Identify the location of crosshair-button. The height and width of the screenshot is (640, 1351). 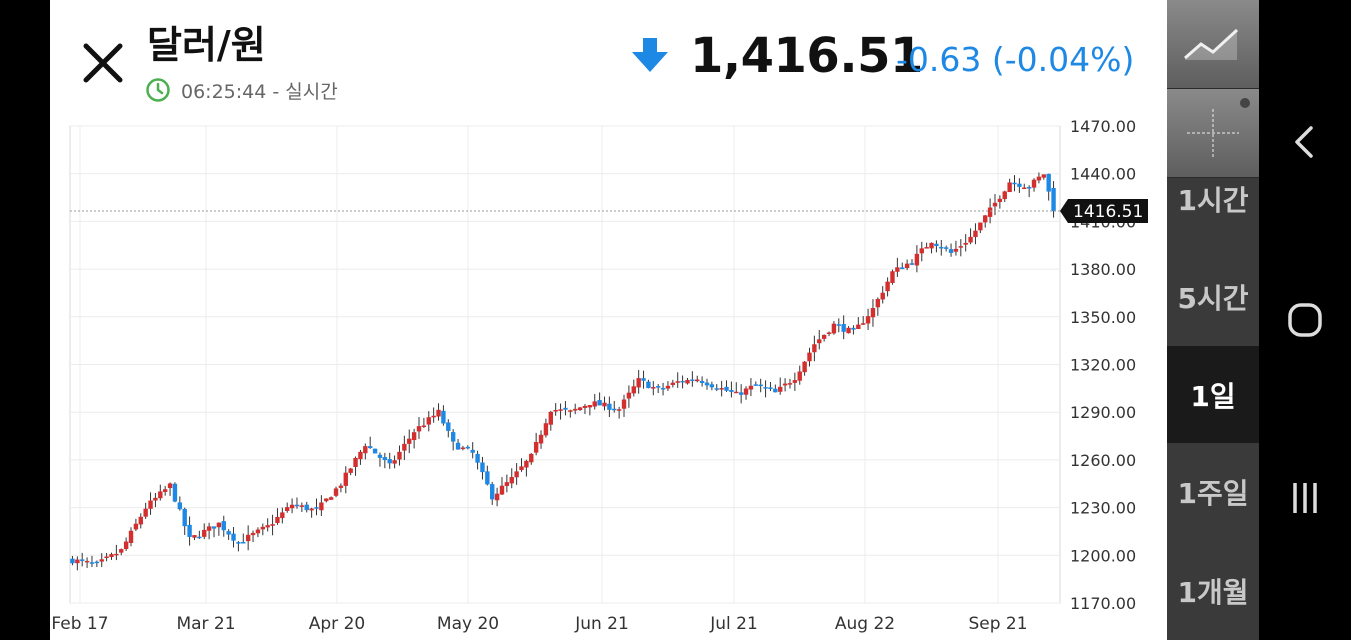
(1213, 133).